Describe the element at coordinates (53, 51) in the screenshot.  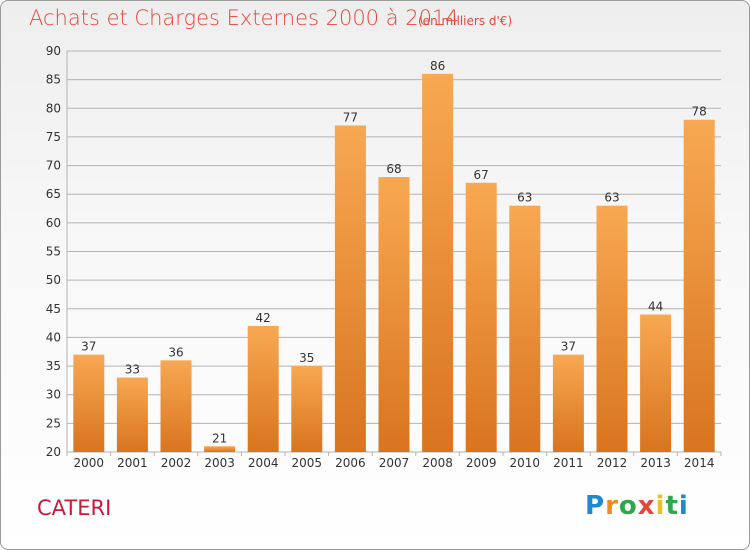
I see `y-tick-label: 90` at that location.